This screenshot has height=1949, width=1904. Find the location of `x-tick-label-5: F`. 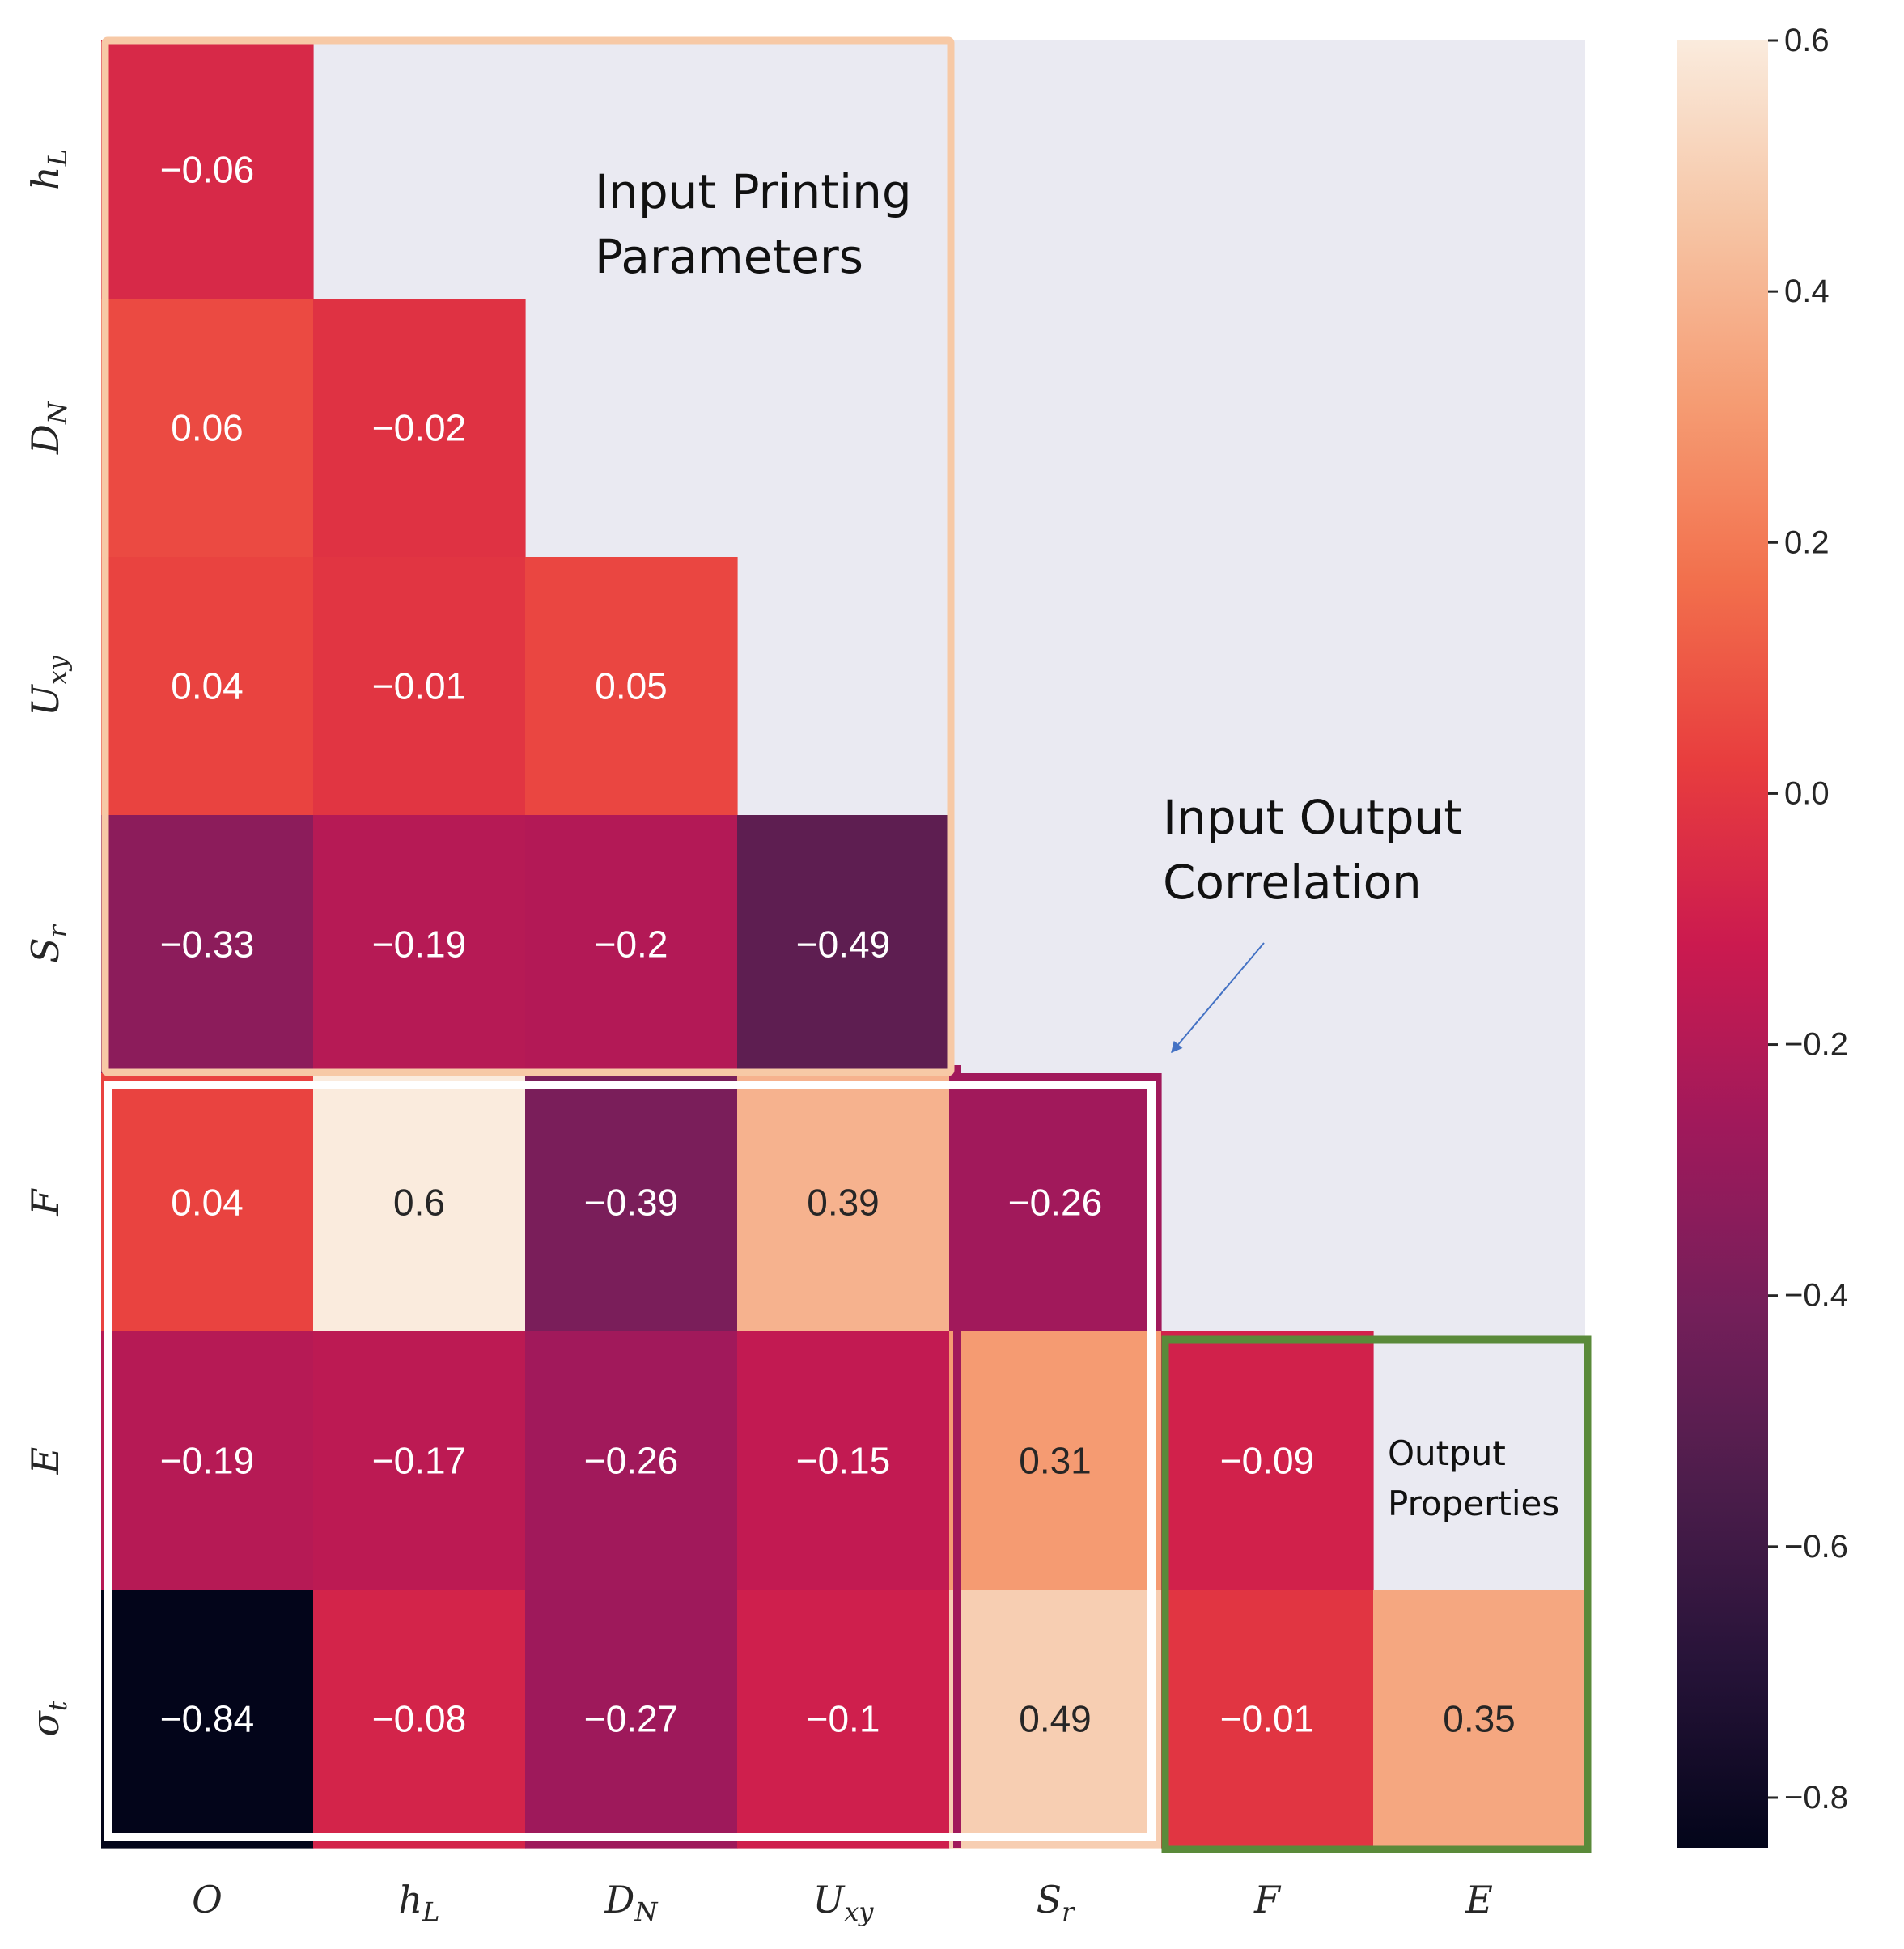

x-tick-label-5: F is located at coordinates (1267, 1899).